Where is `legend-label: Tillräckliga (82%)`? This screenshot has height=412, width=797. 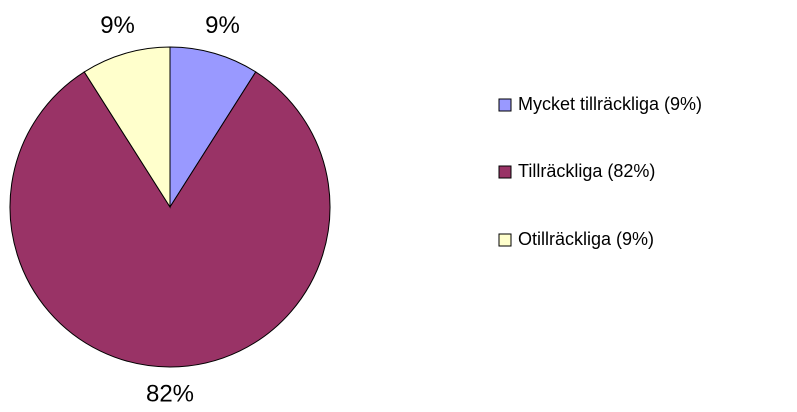
legend-label: Tillräckliga (82%) is located at coordinates (586, 171).